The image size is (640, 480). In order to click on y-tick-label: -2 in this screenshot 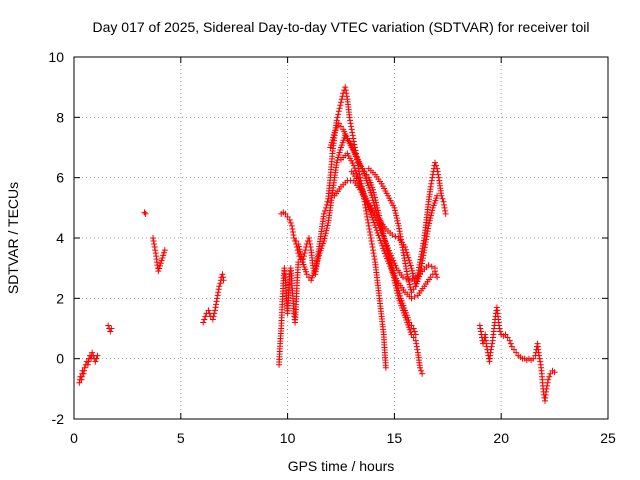, I will do `click(58, 419)`.